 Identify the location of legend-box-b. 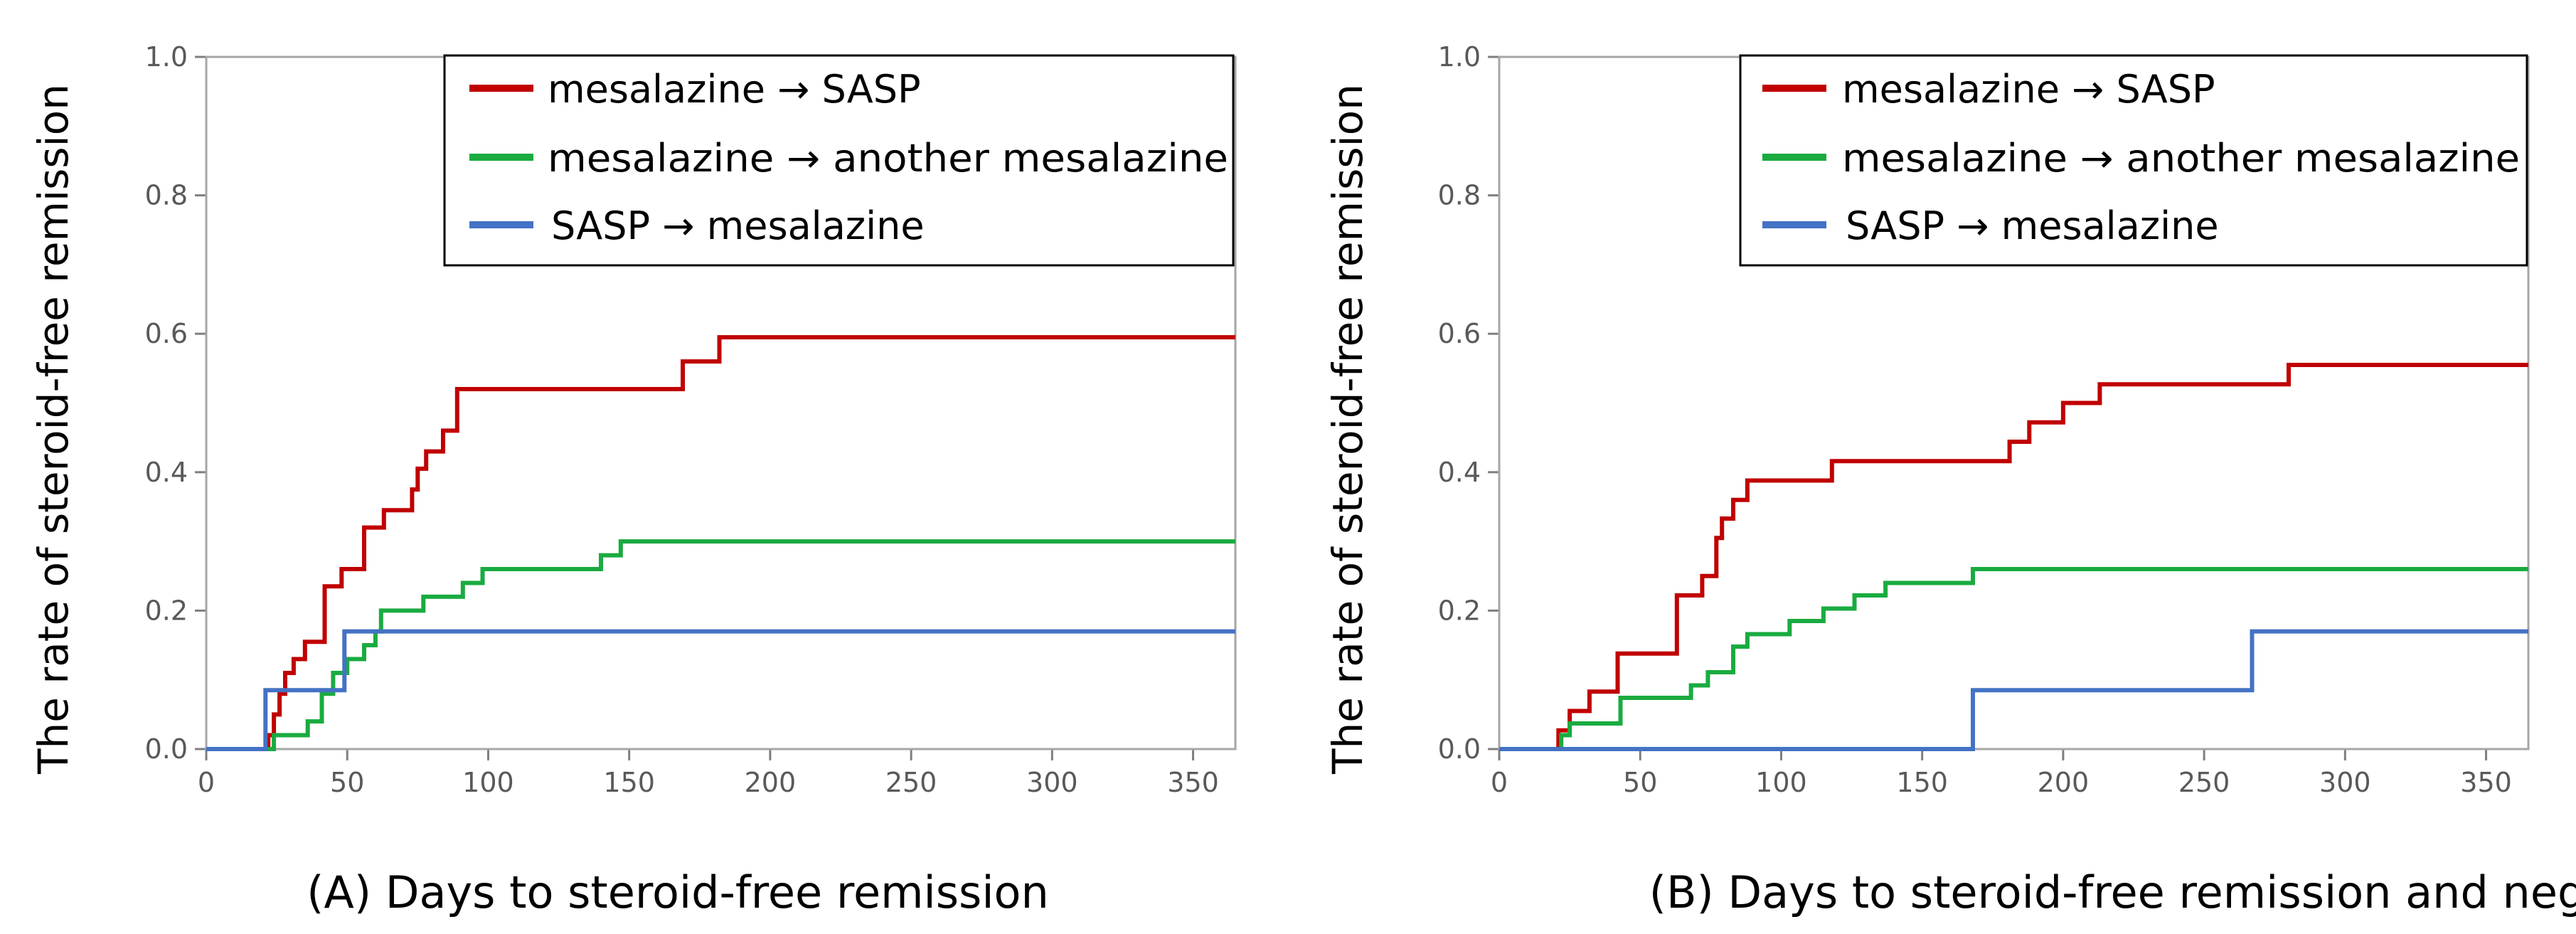
(2133, 160).